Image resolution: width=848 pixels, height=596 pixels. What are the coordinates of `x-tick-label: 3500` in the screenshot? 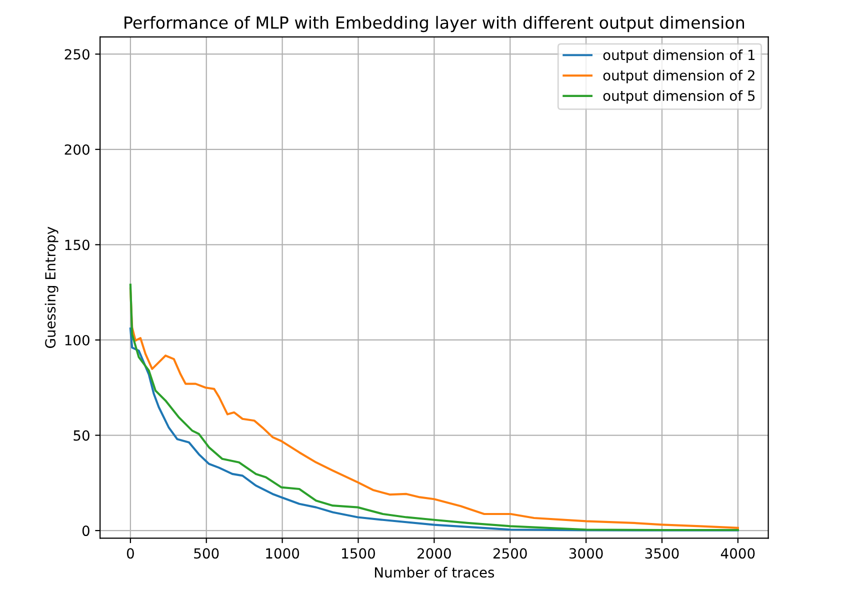 It's located at (662, 553).